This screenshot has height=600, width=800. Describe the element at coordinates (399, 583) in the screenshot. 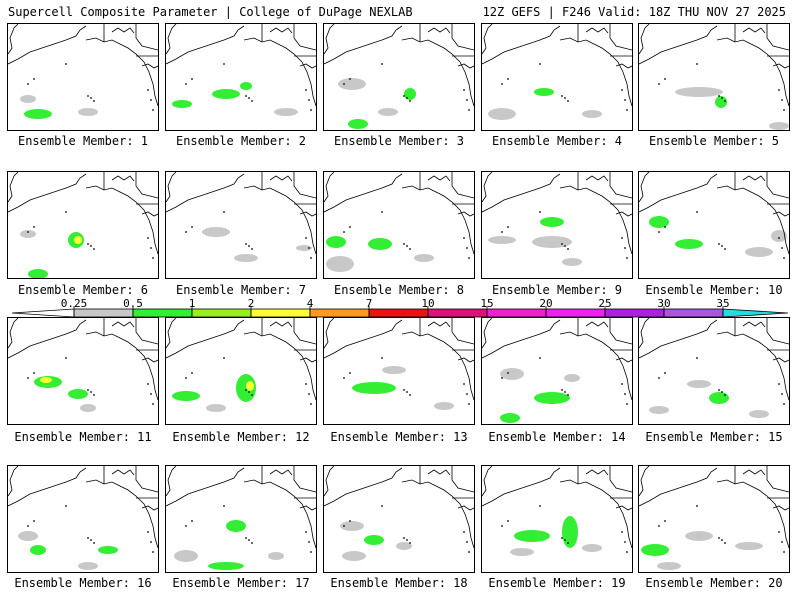

I see `ensemble-member-label: Ensemble Member: 18` at that location.